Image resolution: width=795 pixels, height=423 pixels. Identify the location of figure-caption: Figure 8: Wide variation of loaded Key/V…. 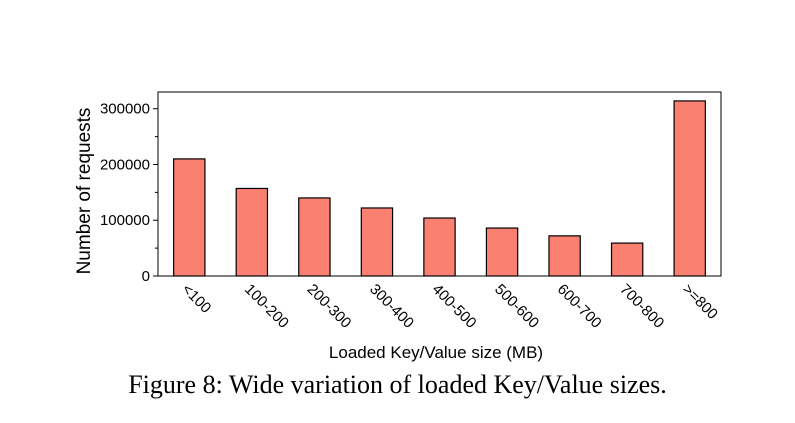
(397, 384).